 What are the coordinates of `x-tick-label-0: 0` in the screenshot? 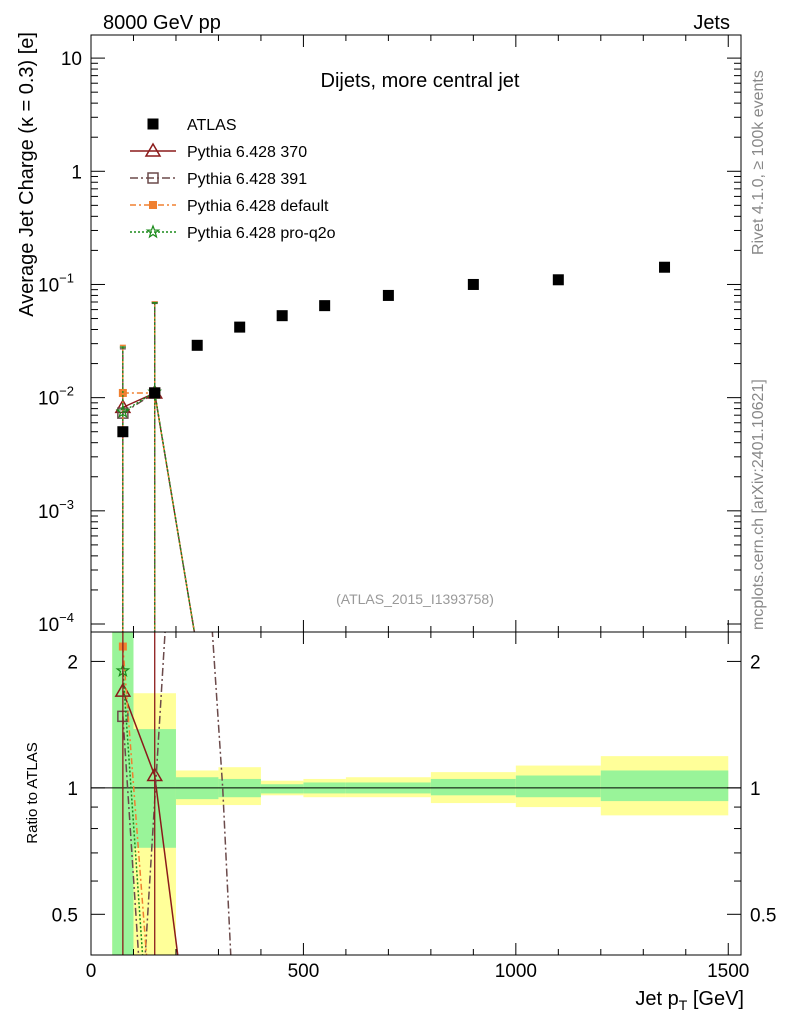 It's located at (91, 971).